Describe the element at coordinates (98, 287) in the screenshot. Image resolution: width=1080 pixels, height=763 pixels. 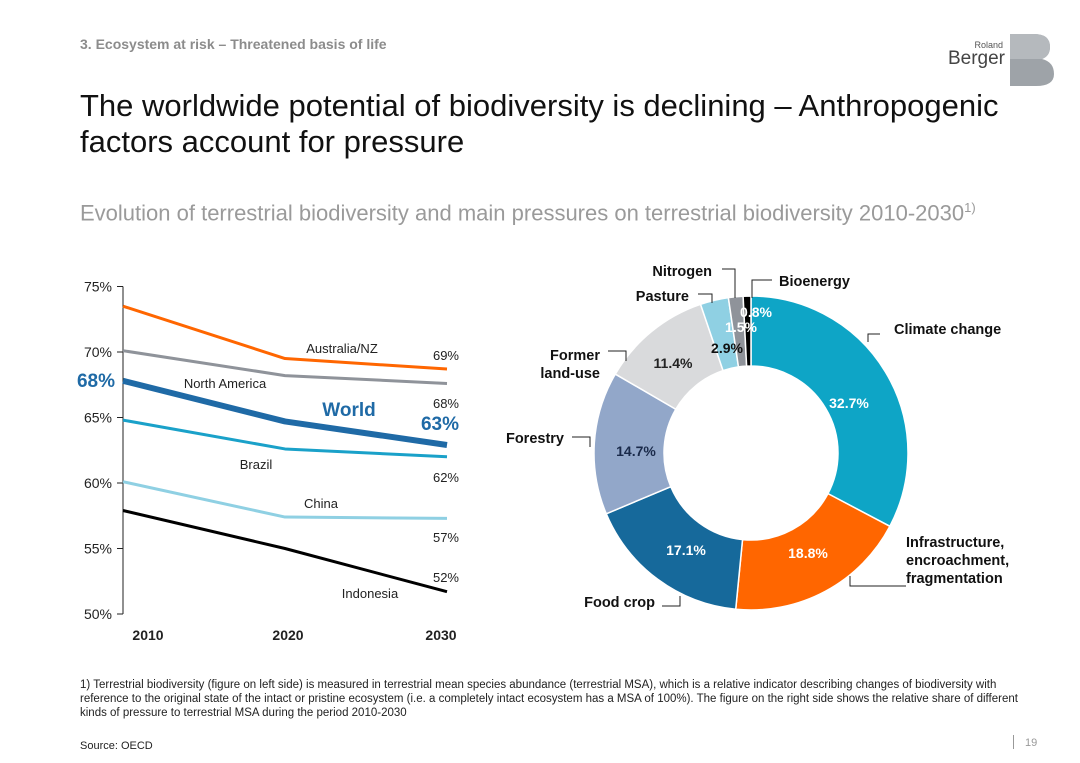
I see `y-tick-label: 75%` at that location.